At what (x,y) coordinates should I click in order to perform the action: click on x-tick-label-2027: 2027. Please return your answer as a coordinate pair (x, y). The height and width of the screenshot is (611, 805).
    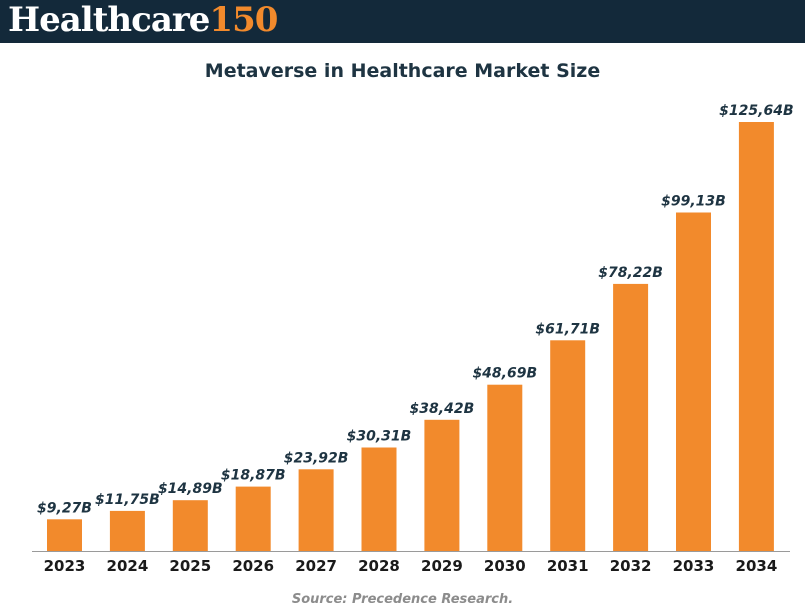
    Looking at the image, I should click on (316, 566).